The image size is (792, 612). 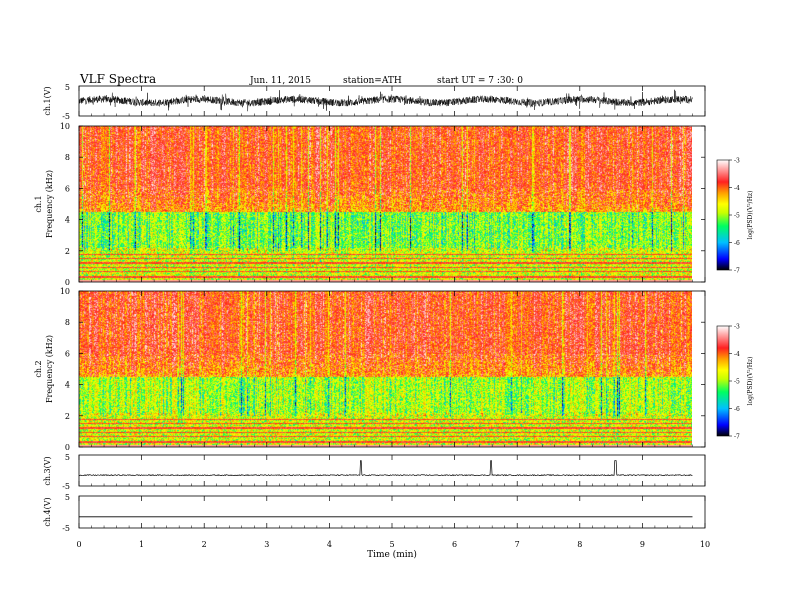 What do you see at coordinates (385, 468) in the screenshot?
I see `ch3-waveform-trace` at bounding box center [385, 468].